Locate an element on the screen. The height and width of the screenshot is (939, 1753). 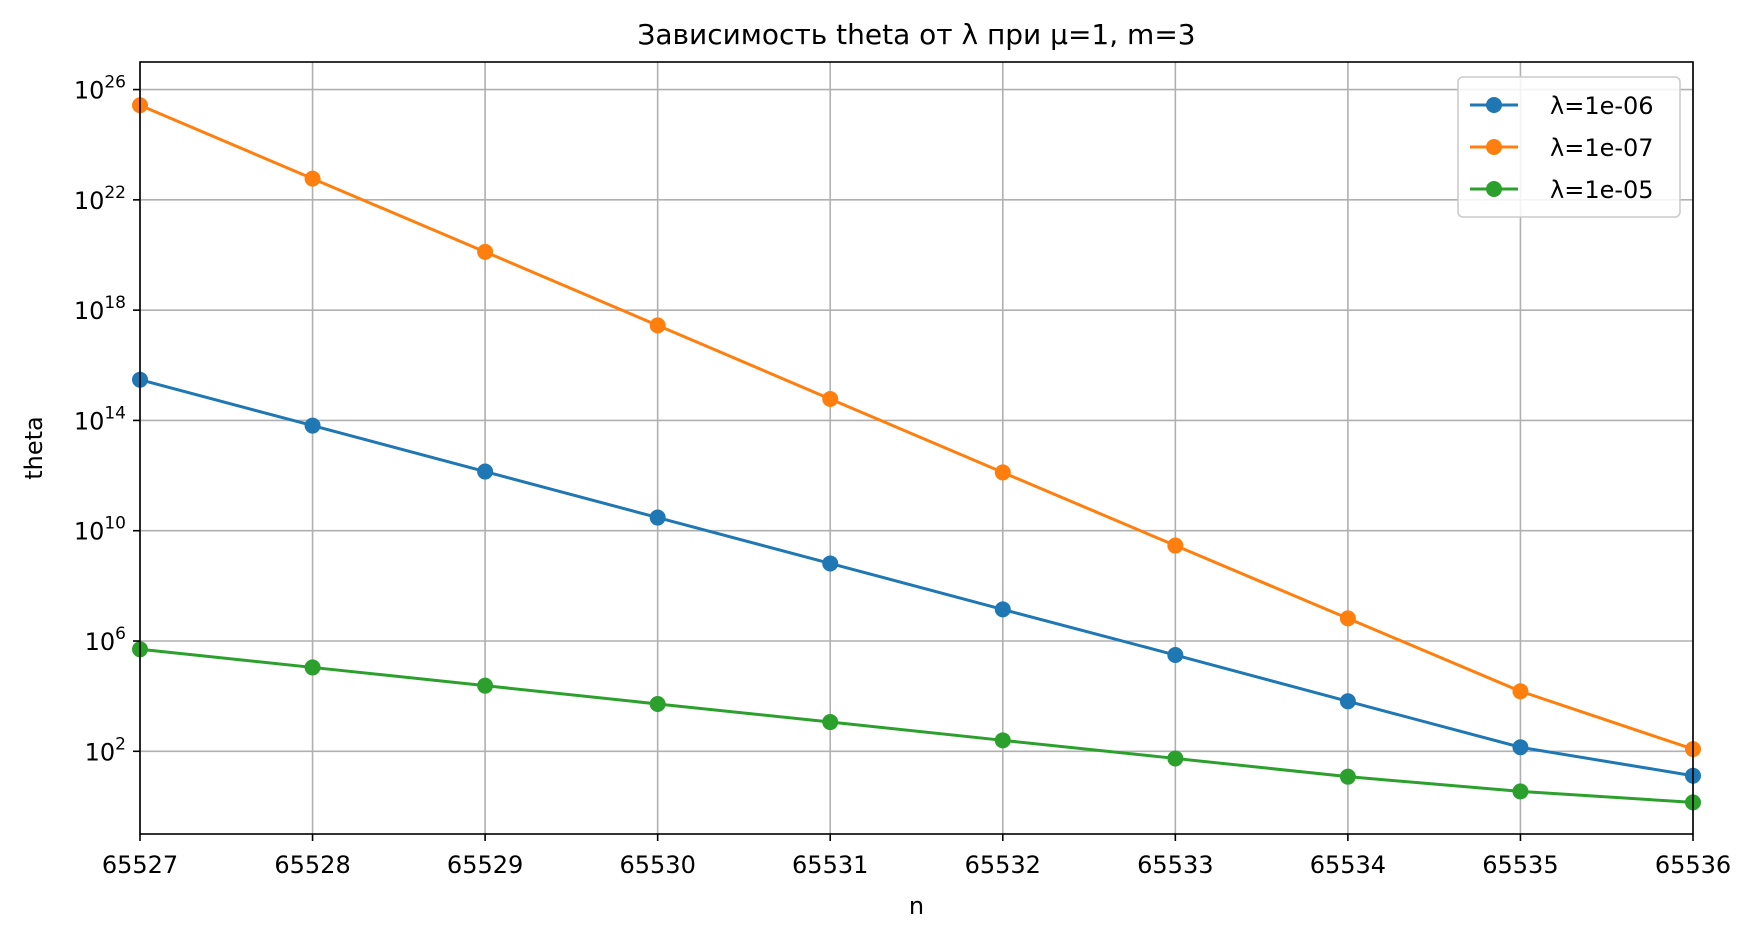
legend-box is located at coordinates (1569, 147).